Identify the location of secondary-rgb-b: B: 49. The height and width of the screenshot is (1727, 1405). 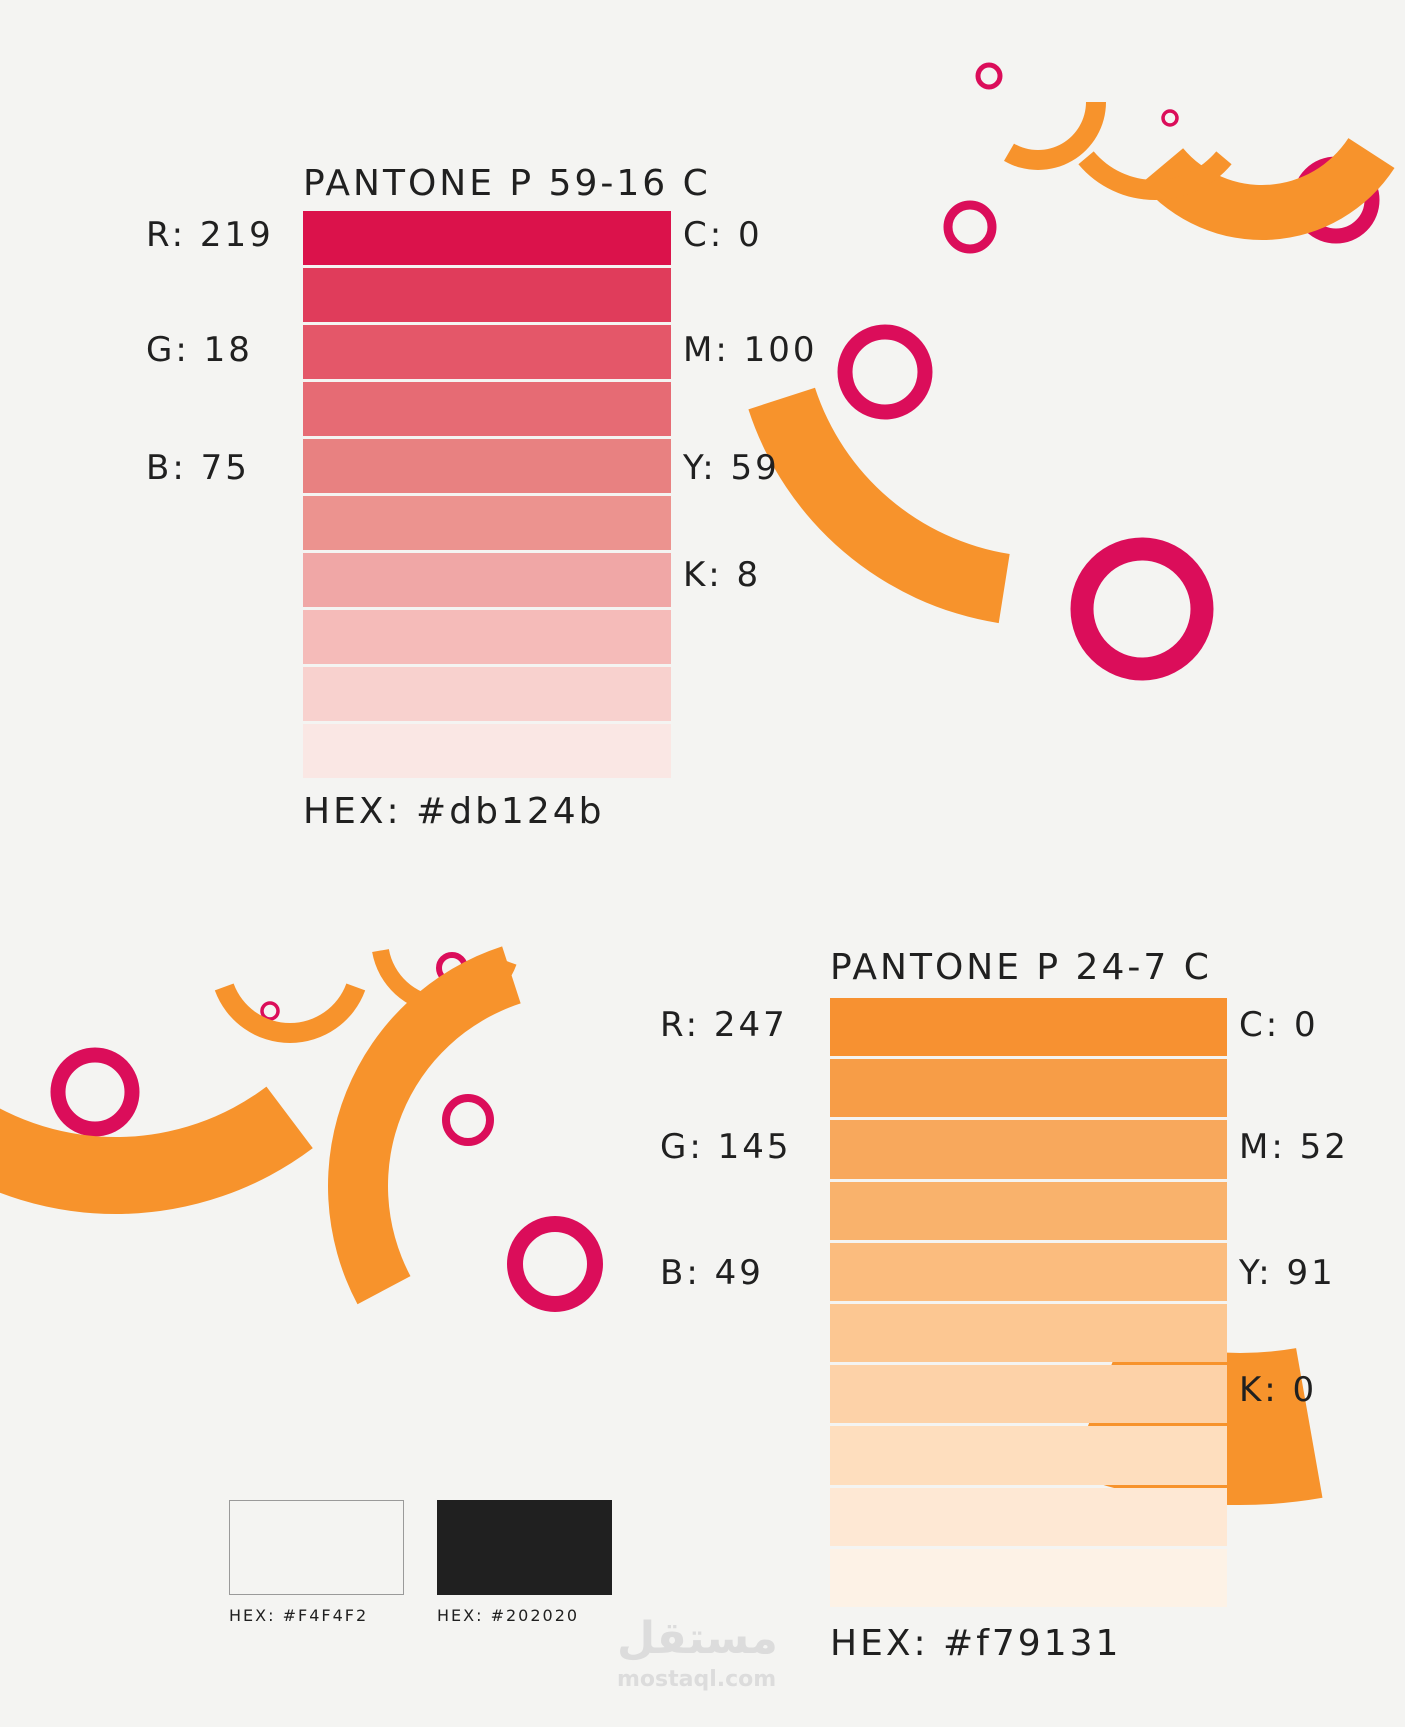
(712, 1273).